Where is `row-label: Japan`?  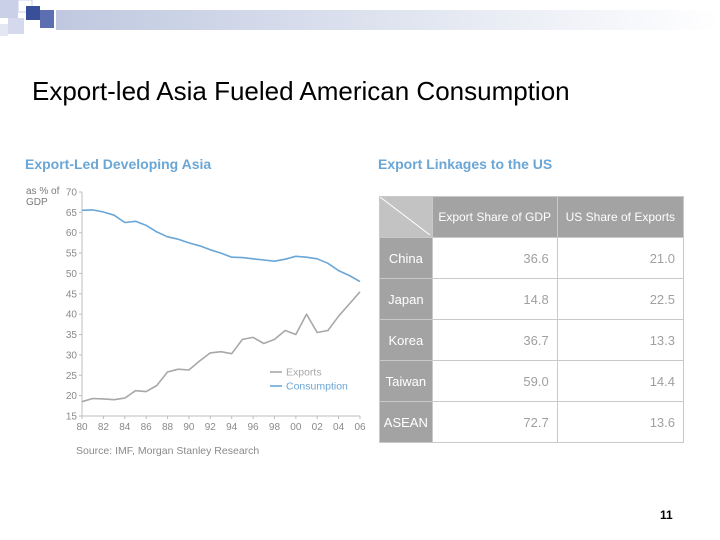 row-label: Japan is located at coordinates (406, 299).